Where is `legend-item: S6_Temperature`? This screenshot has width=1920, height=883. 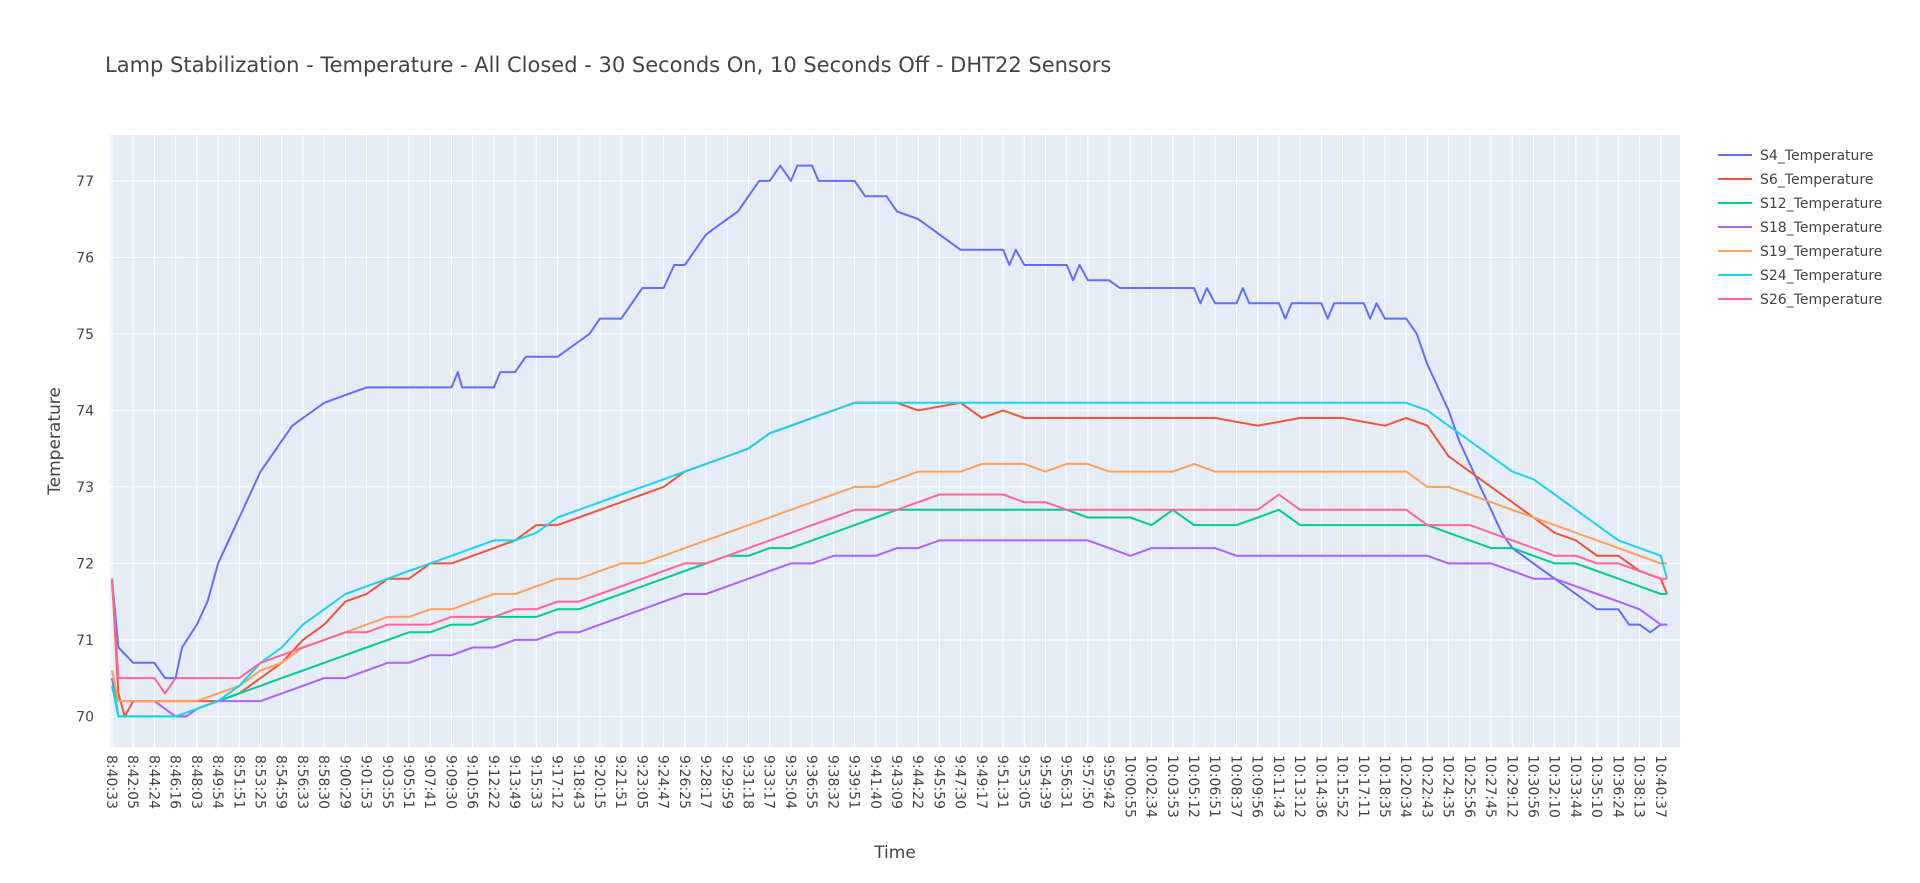
legend-item: S6_Temperature is located at coordinates (1795, 180).